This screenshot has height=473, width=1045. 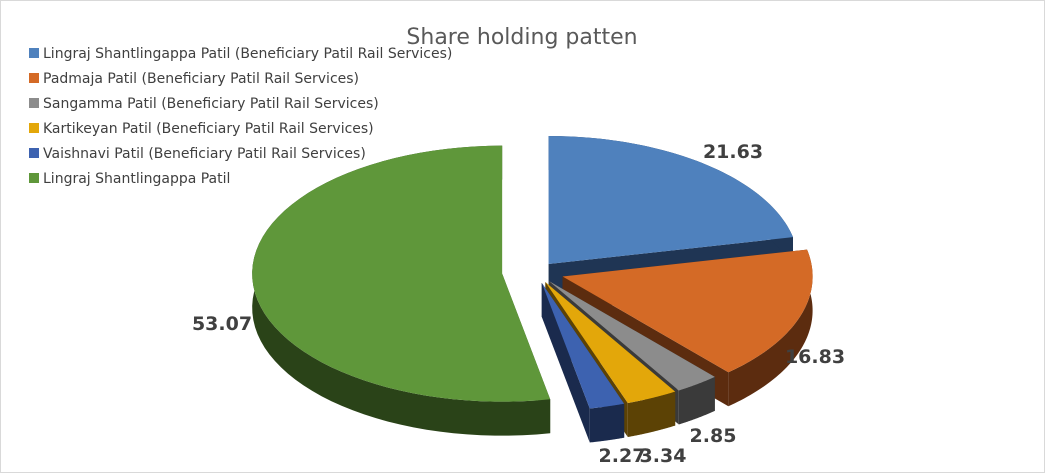 What do you see at coordinates (713, 436) in the screenshot?
I see `data-label: 2.85` at bounding box center [713, 436].